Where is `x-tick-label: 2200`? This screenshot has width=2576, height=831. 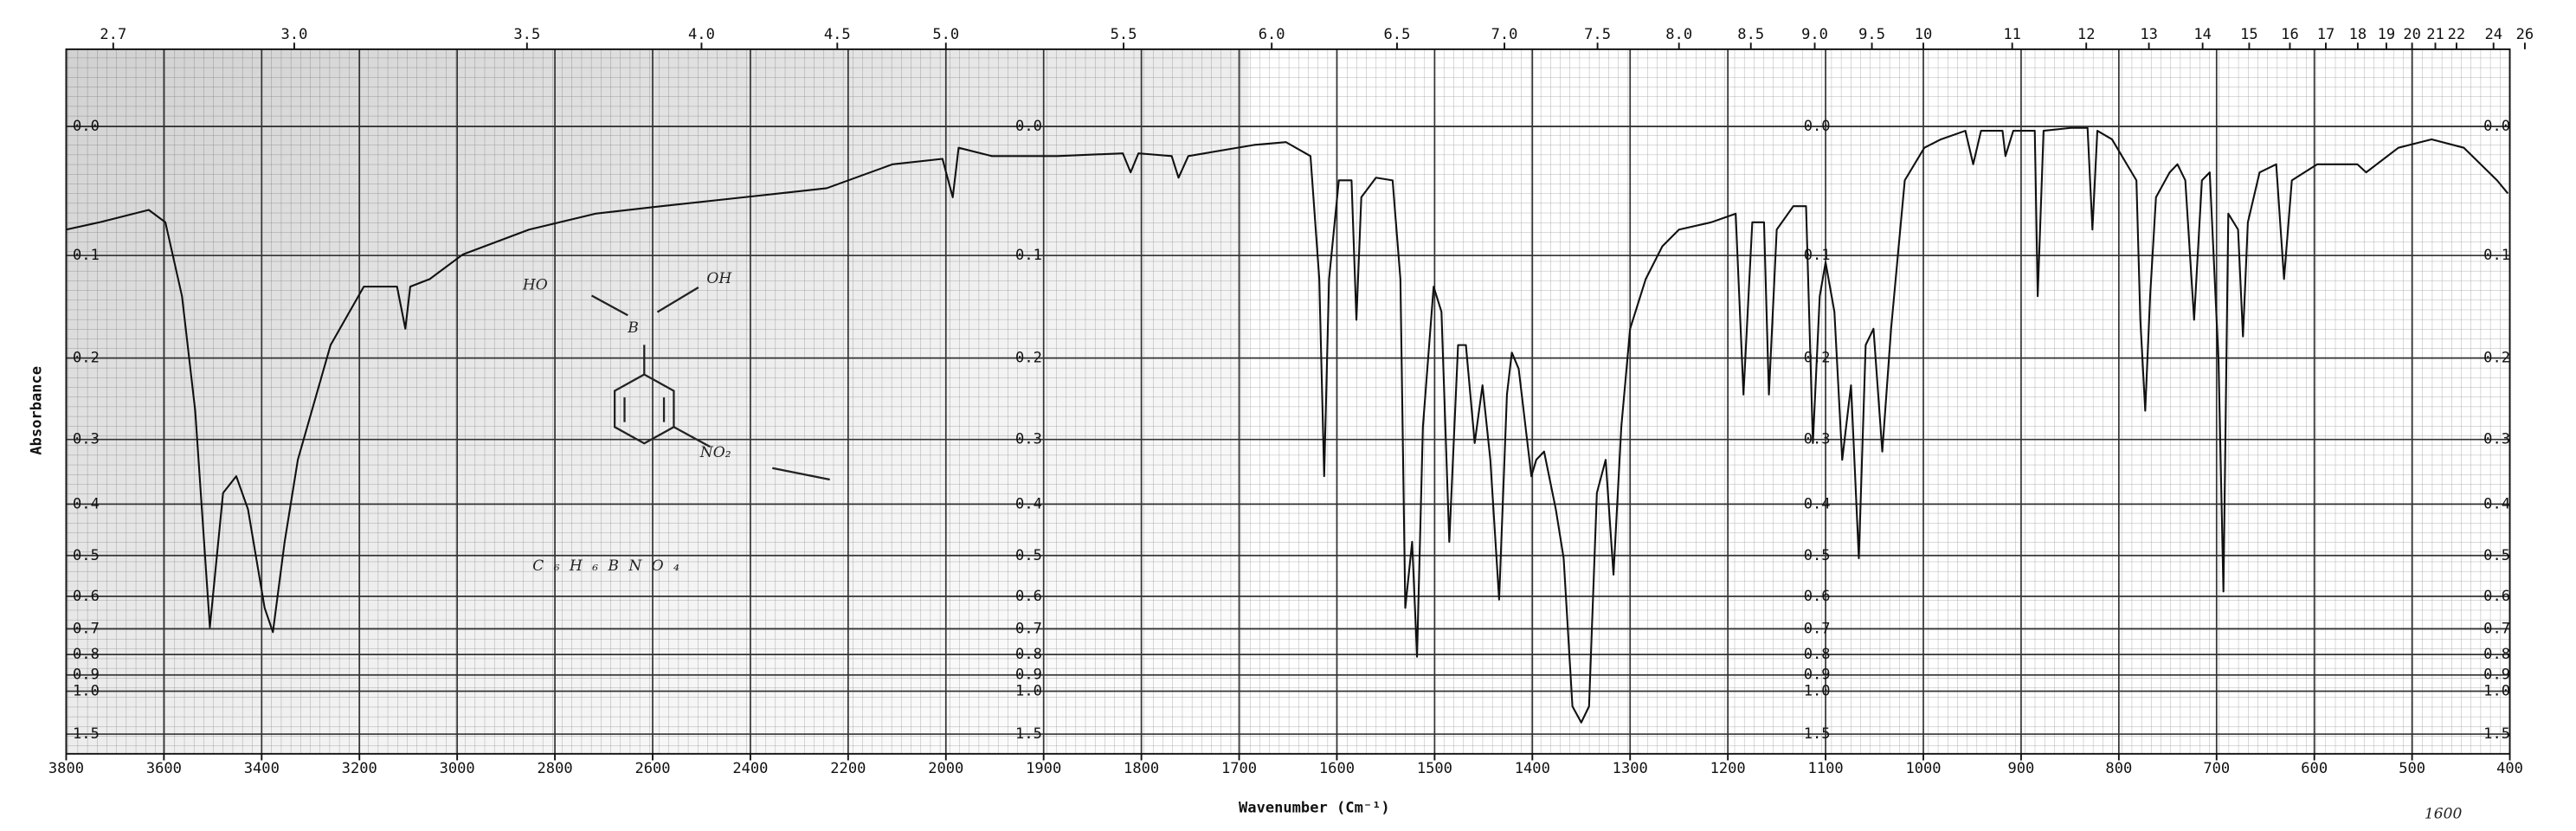
x-tick-label: 2200 is located at coordinates (848, 768).